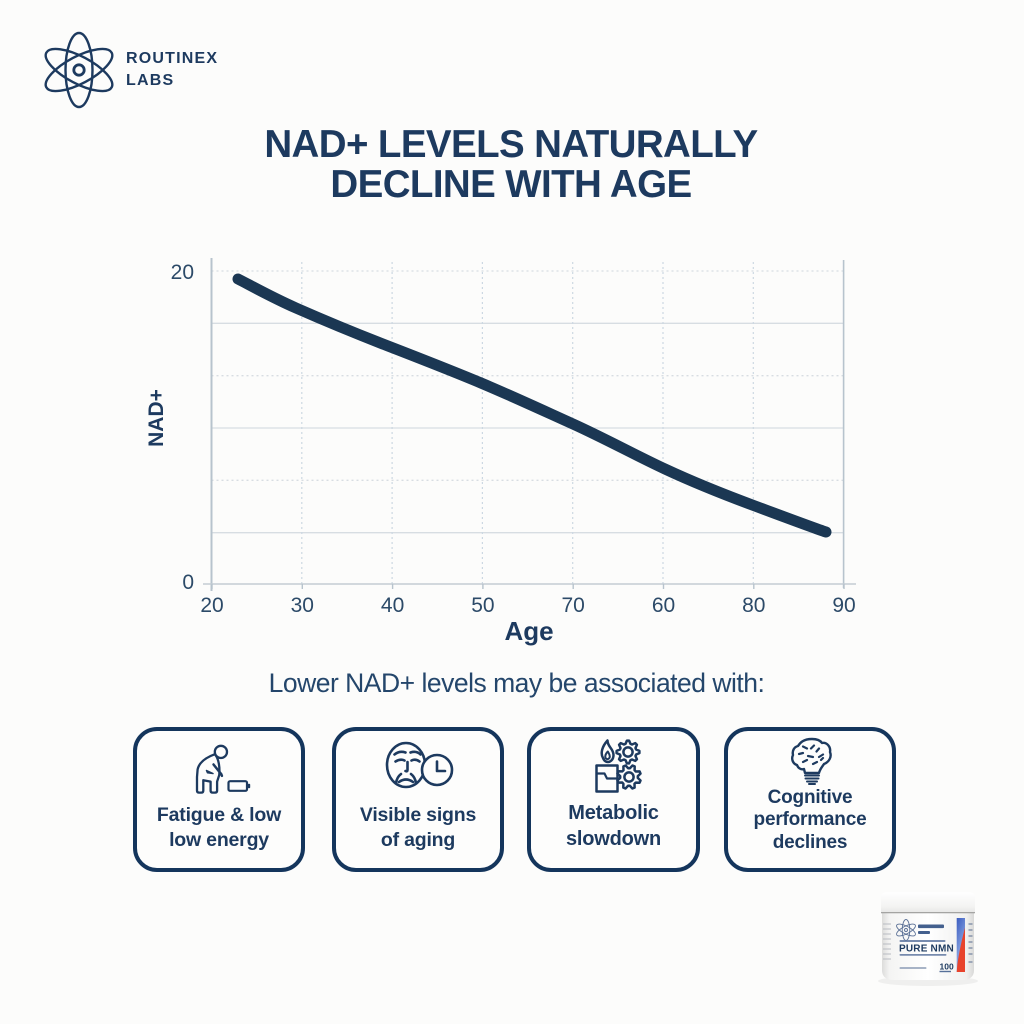 Image resolution: width=1024 pixels, height=1024 pixels. Describe the element at coordinates (926, 949) in the screenshot. I see `svg-text: PURE NMN` at that location.